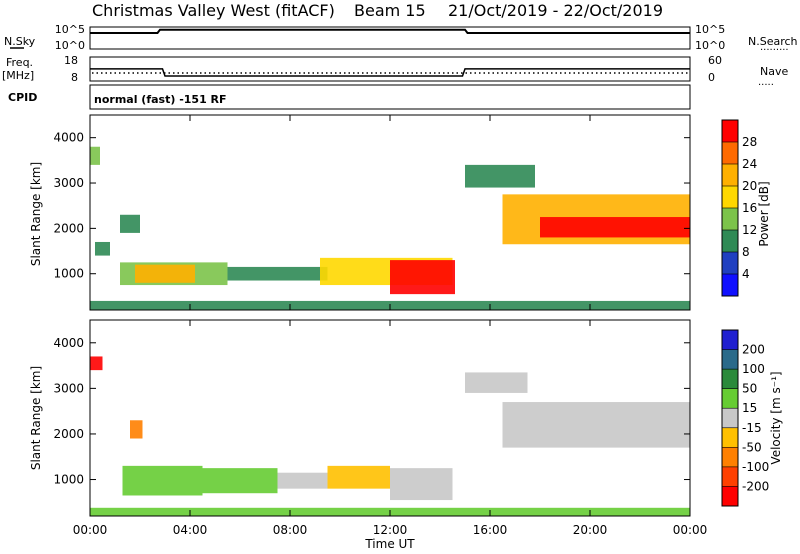  Describe the element at coordinates (749, 408) in the screenshot. I see `colorbar-tick-label: 15` at that location.